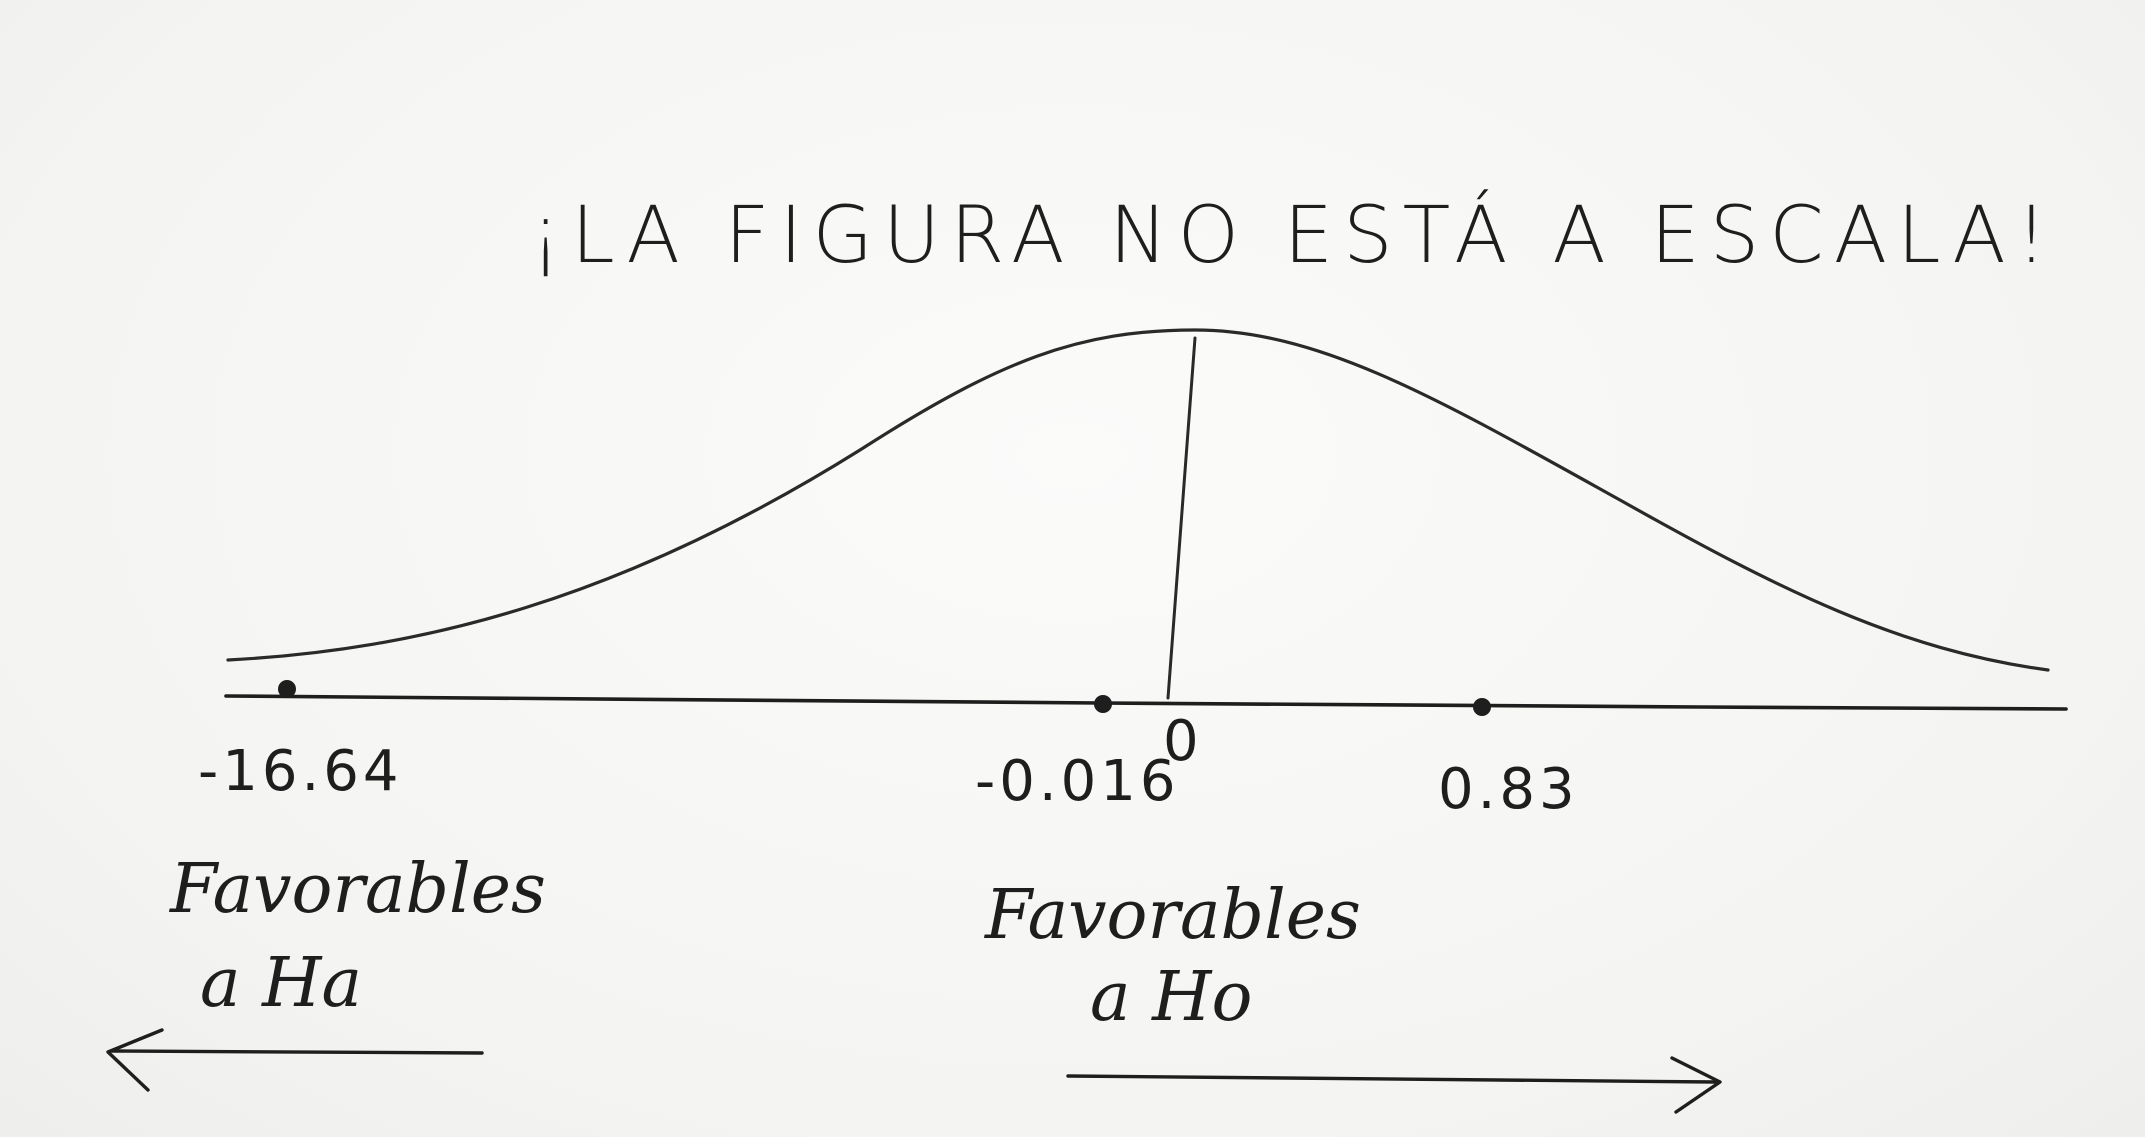 Image resolution: width=2145 pixels, height=1137 pixels. I want to click on tick-label-zero: 0, so click(1183, 741).